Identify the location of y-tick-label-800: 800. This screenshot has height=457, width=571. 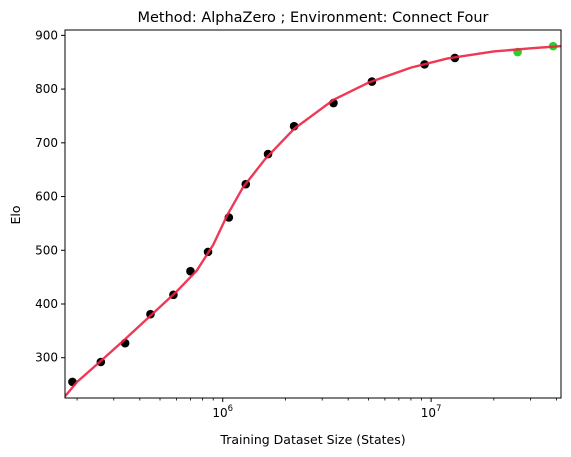
(46, 89).